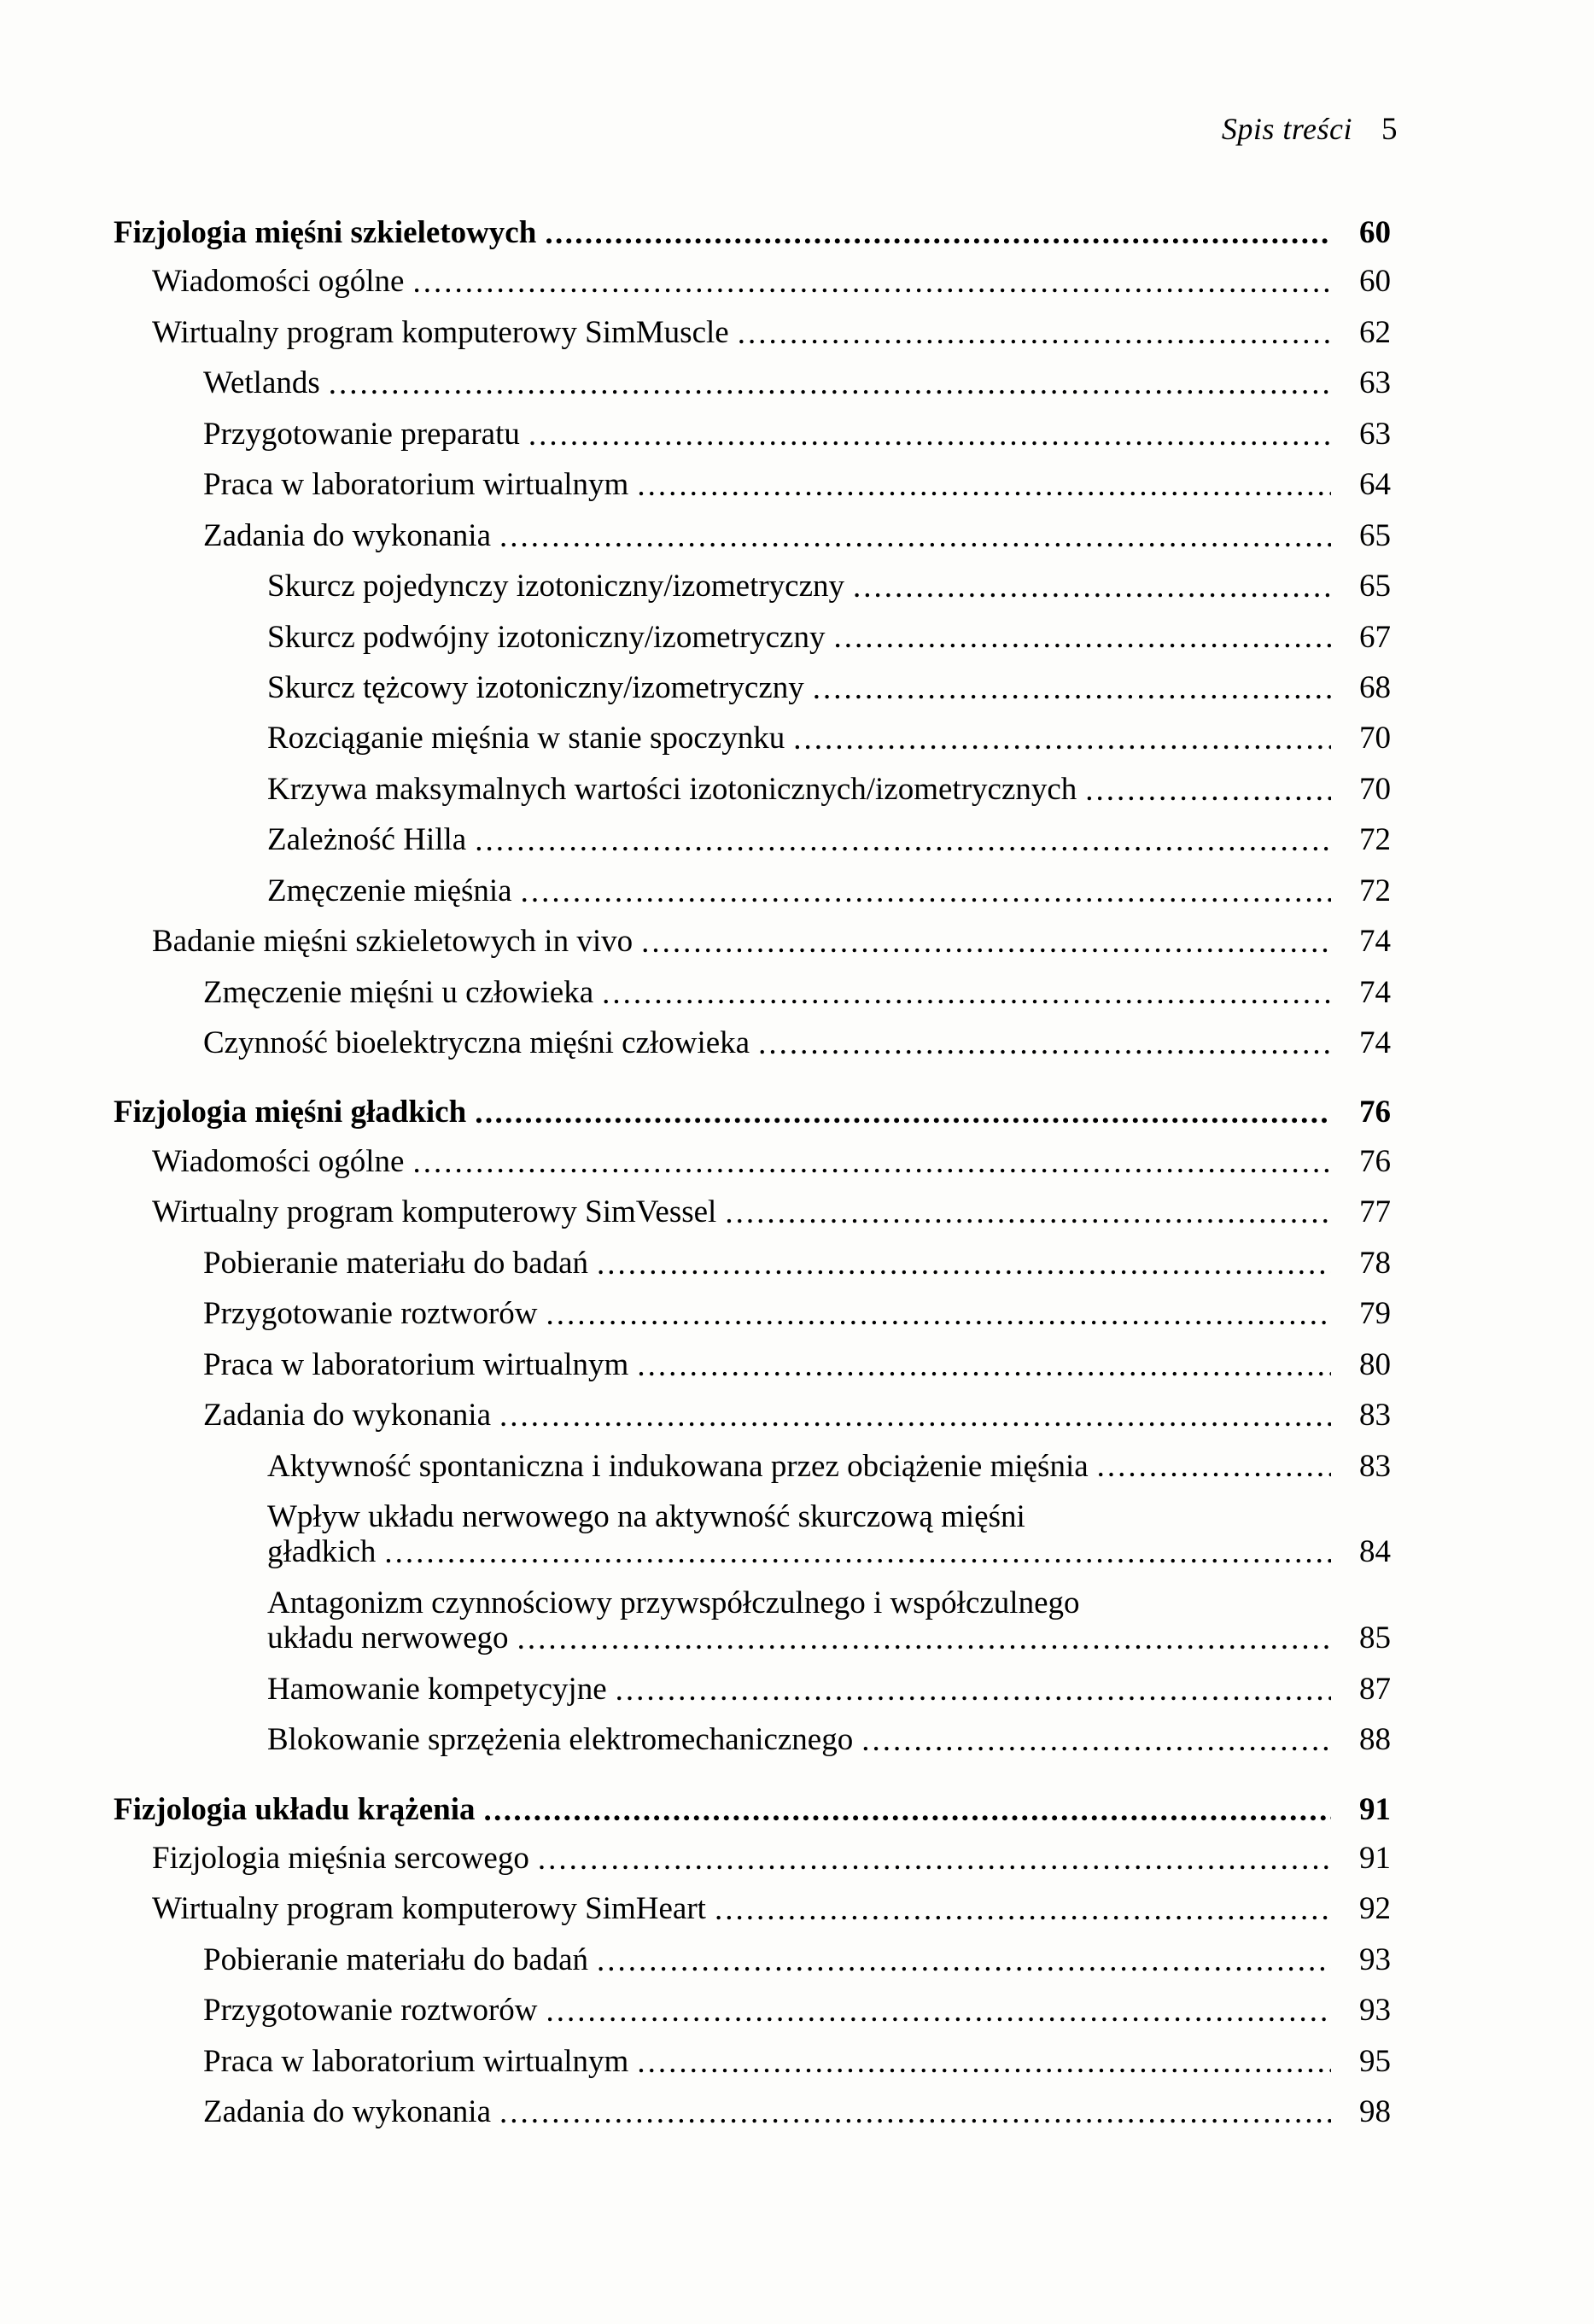 This screenshot has width=1594, height=2324. I want to click on toc-entry-page: 87, so click(1375, 1689).